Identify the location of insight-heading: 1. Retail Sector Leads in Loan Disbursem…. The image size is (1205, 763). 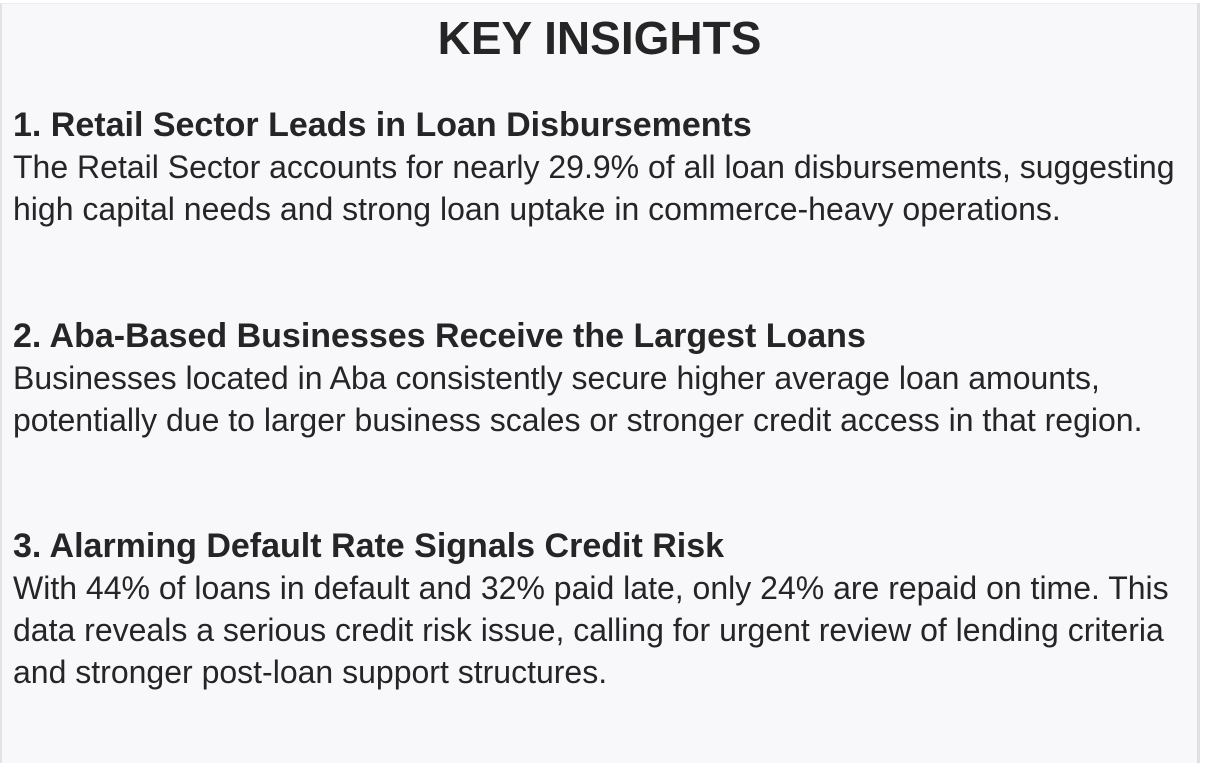
(382, 125).